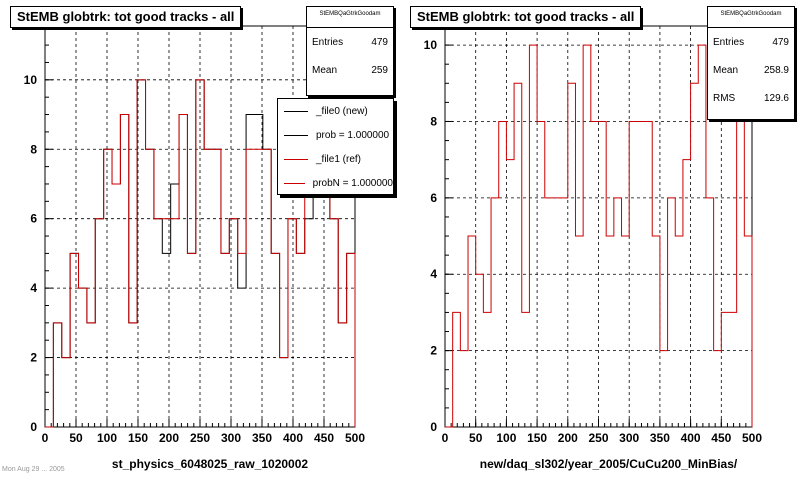 Image resolution: width=800 pixels, height=480 pixels. What do you see at coordinates (353, 135) in the screenshot?
I see `legend-label-prob: prob = 1.000000` at bounding box center [353, 135].